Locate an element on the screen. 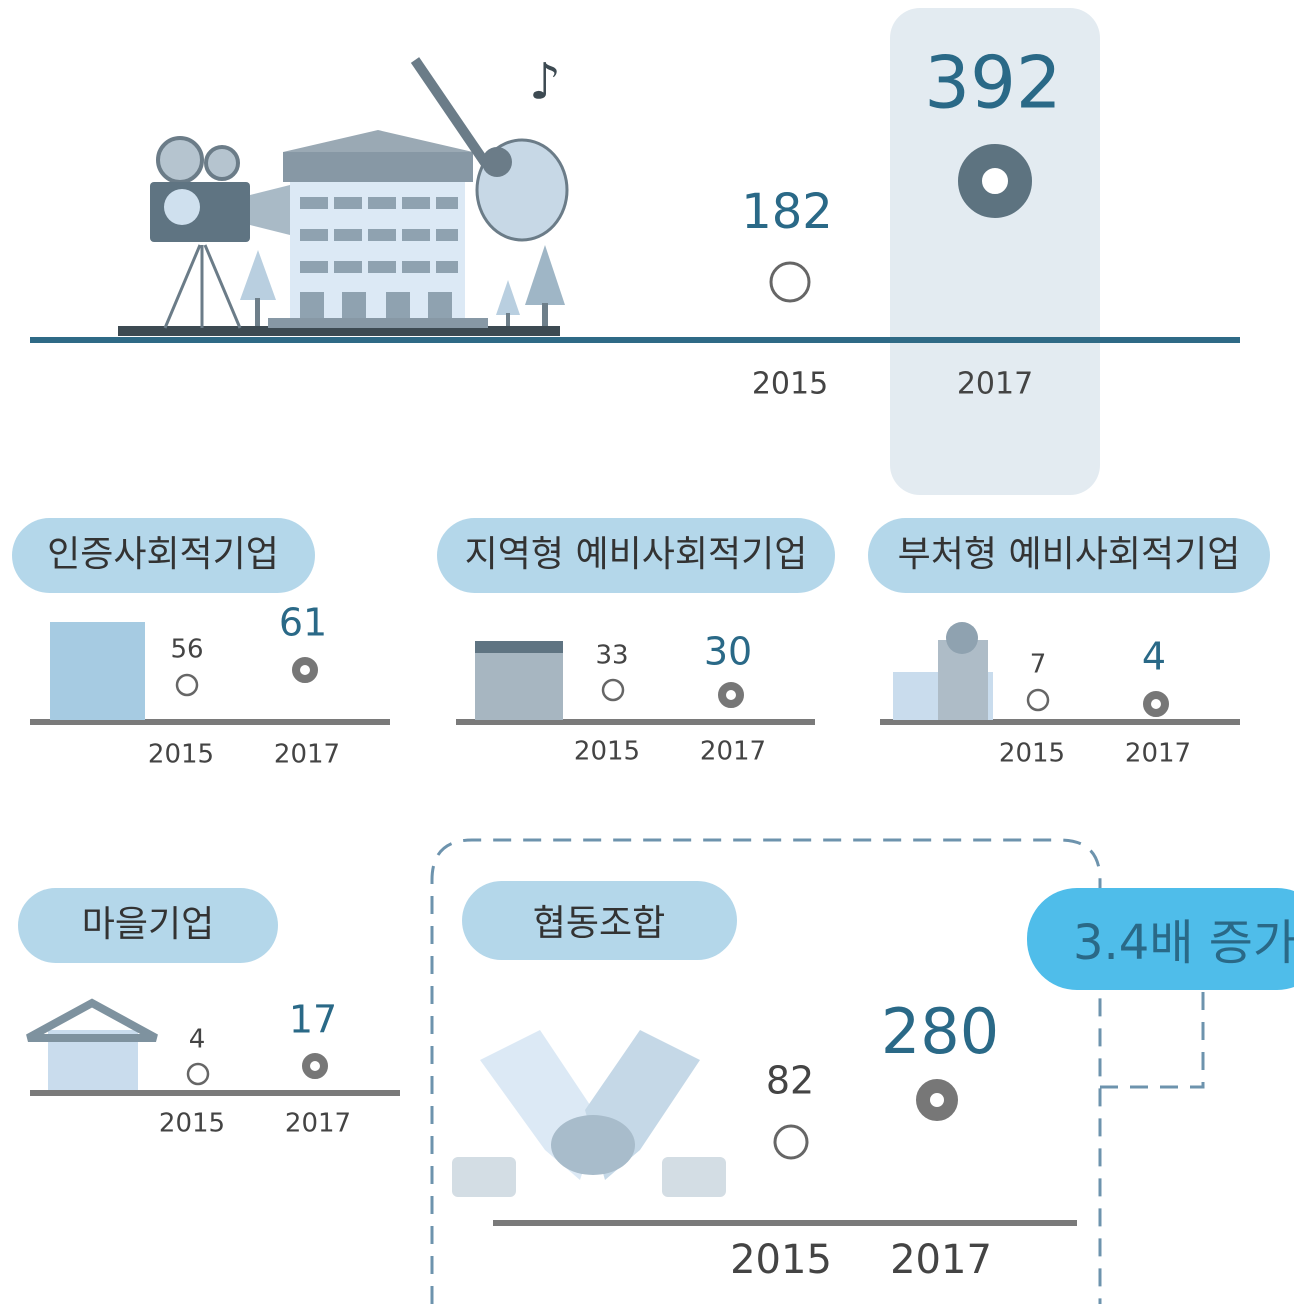 The width and height of the screenshot is (1294, 1304). highlight-column is located at coordinates (995, 251).